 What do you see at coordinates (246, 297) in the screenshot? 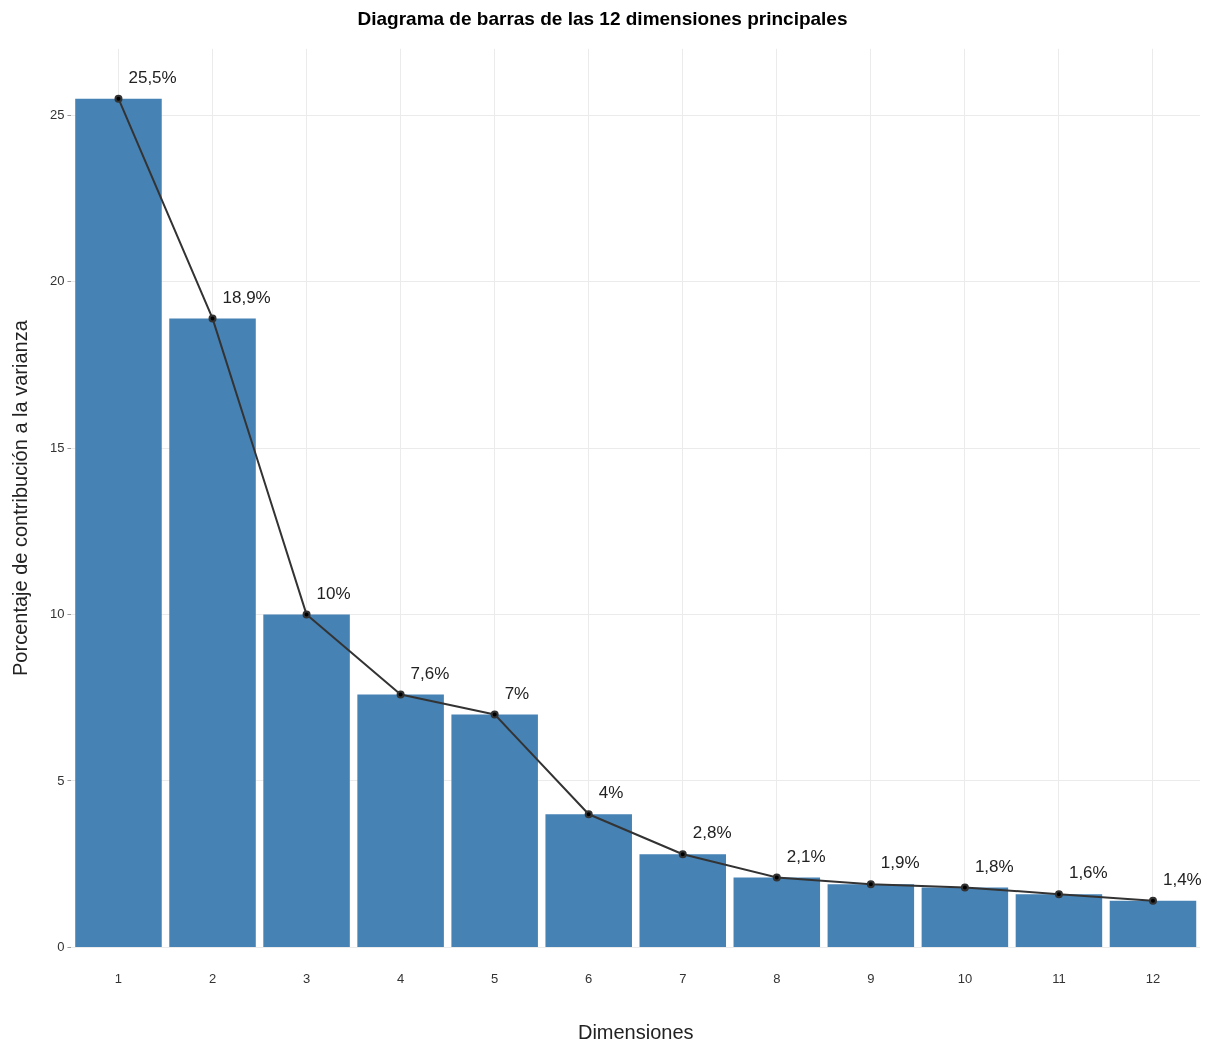
I see `data-label: 18,9%` at bounding box center [246, 297].